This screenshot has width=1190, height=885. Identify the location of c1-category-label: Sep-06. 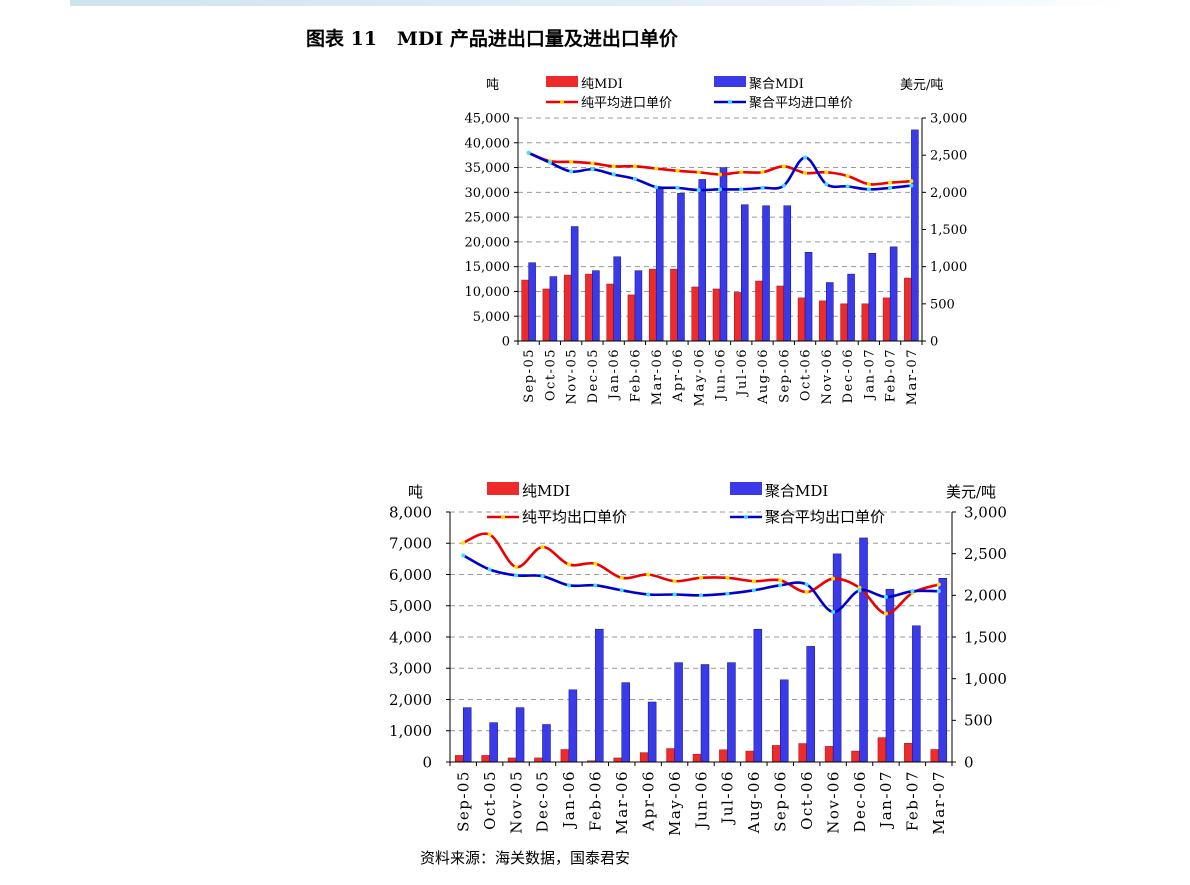
(784, 375).